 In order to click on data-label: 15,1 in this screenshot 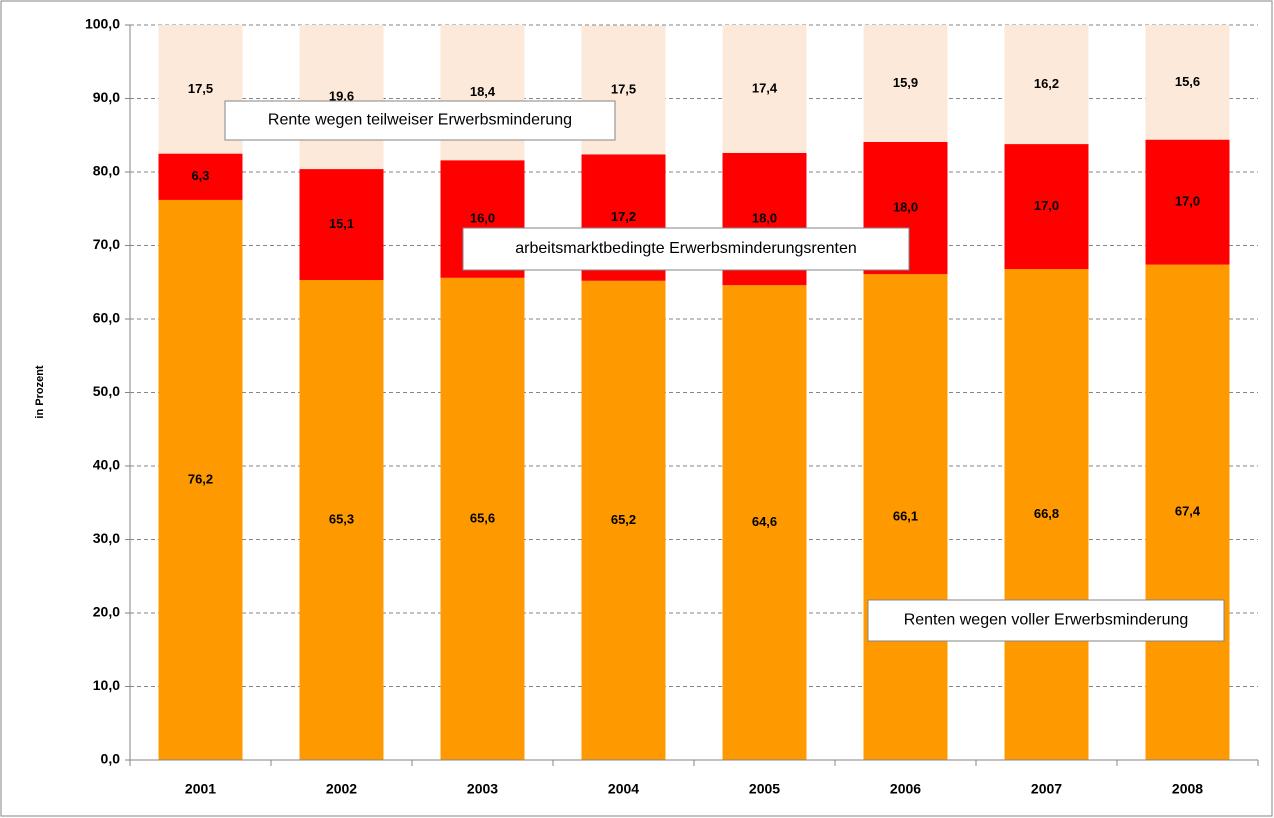, I will do `click(341, 223)`.